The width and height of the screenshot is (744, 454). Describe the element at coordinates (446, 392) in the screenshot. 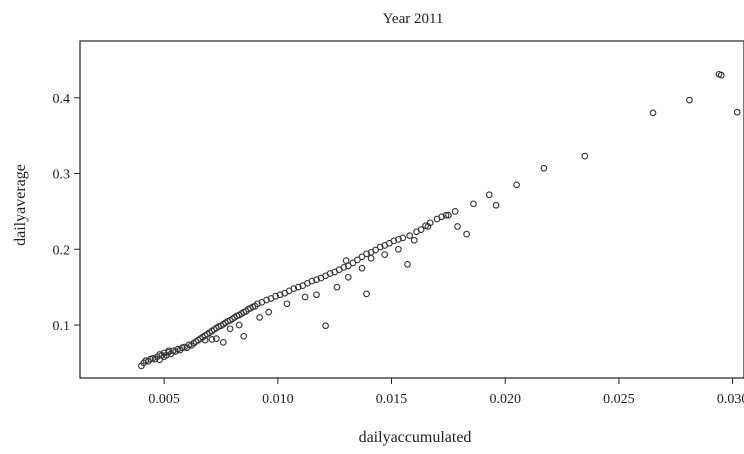

I see `x-axis-ticks: 0.005 0.010 0.015 0.020 0.025 0.030` at that location.